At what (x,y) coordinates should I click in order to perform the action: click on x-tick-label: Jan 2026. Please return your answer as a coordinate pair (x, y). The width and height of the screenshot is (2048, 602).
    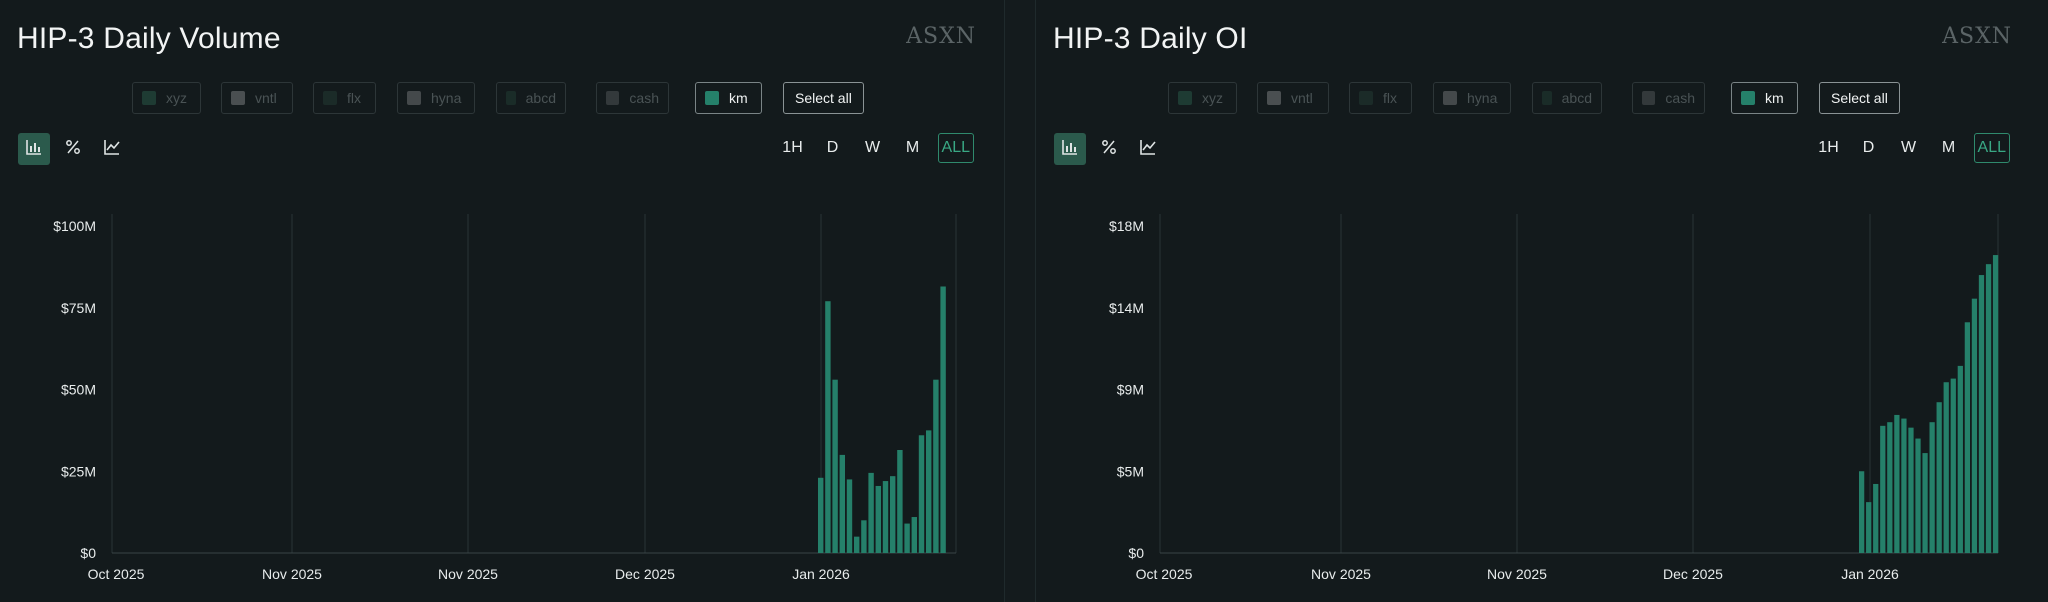
    Looking at the image, I should click on (821, 574).